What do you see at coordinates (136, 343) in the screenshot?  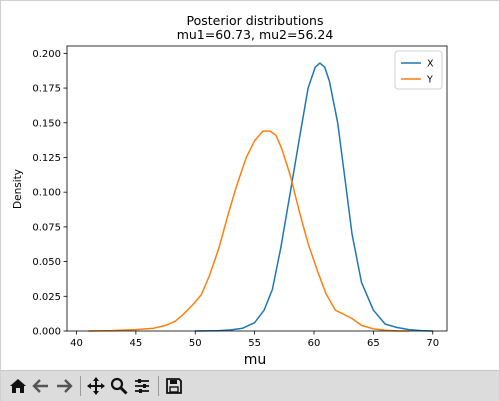 I see `x-tick-label: 45` at bounding box center [136, 343].